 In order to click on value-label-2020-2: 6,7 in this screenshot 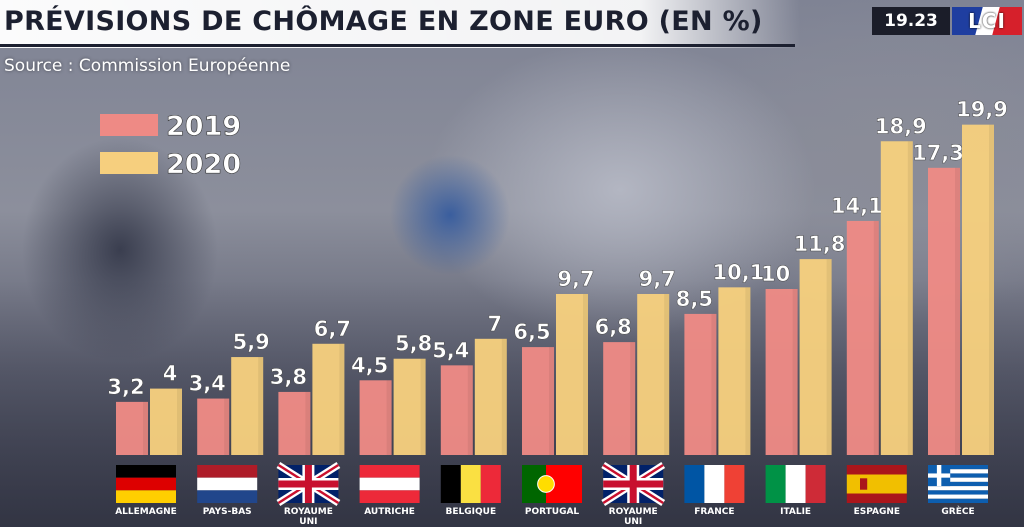, I will do `click(332, 329)`.